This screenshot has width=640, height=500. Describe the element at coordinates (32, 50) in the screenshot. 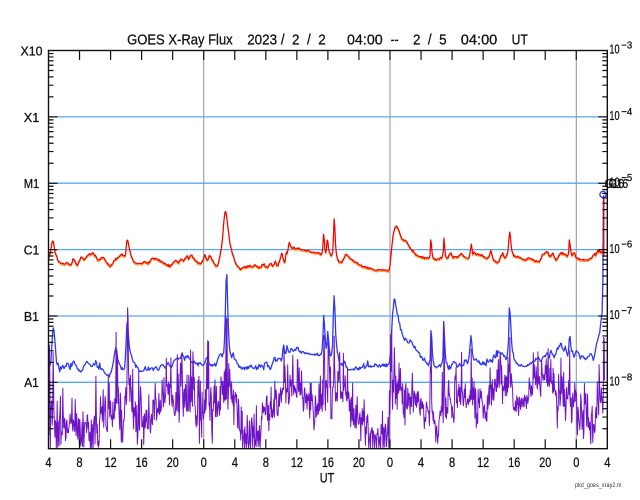

I see `svg-text: X10` at that location.